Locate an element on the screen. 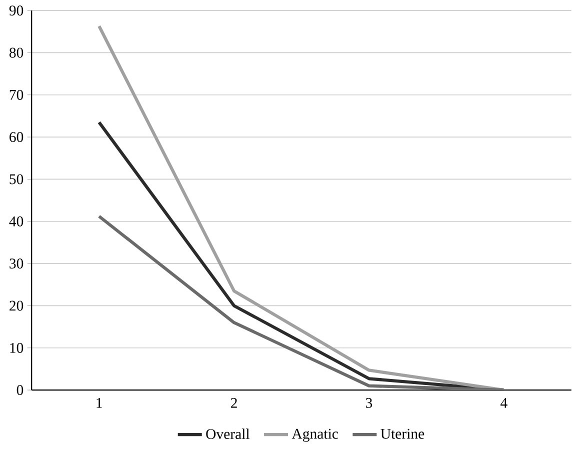 The width and height of the screenshot is (572, 453). x-tick-label: 1 is located at coordinates (99, 403).